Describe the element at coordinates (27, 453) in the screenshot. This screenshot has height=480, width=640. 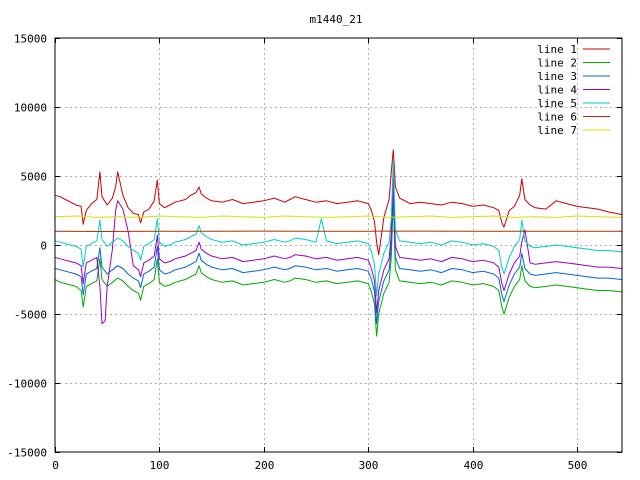
I see `y-tick-label: -15000` at that location.